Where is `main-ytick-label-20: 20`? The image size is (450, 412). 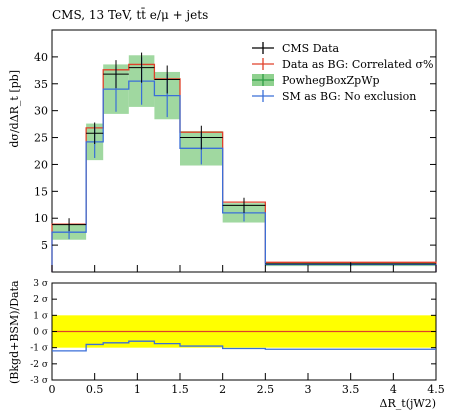
main-ytick-label-20: 20 is located at coordinates (41, 164).